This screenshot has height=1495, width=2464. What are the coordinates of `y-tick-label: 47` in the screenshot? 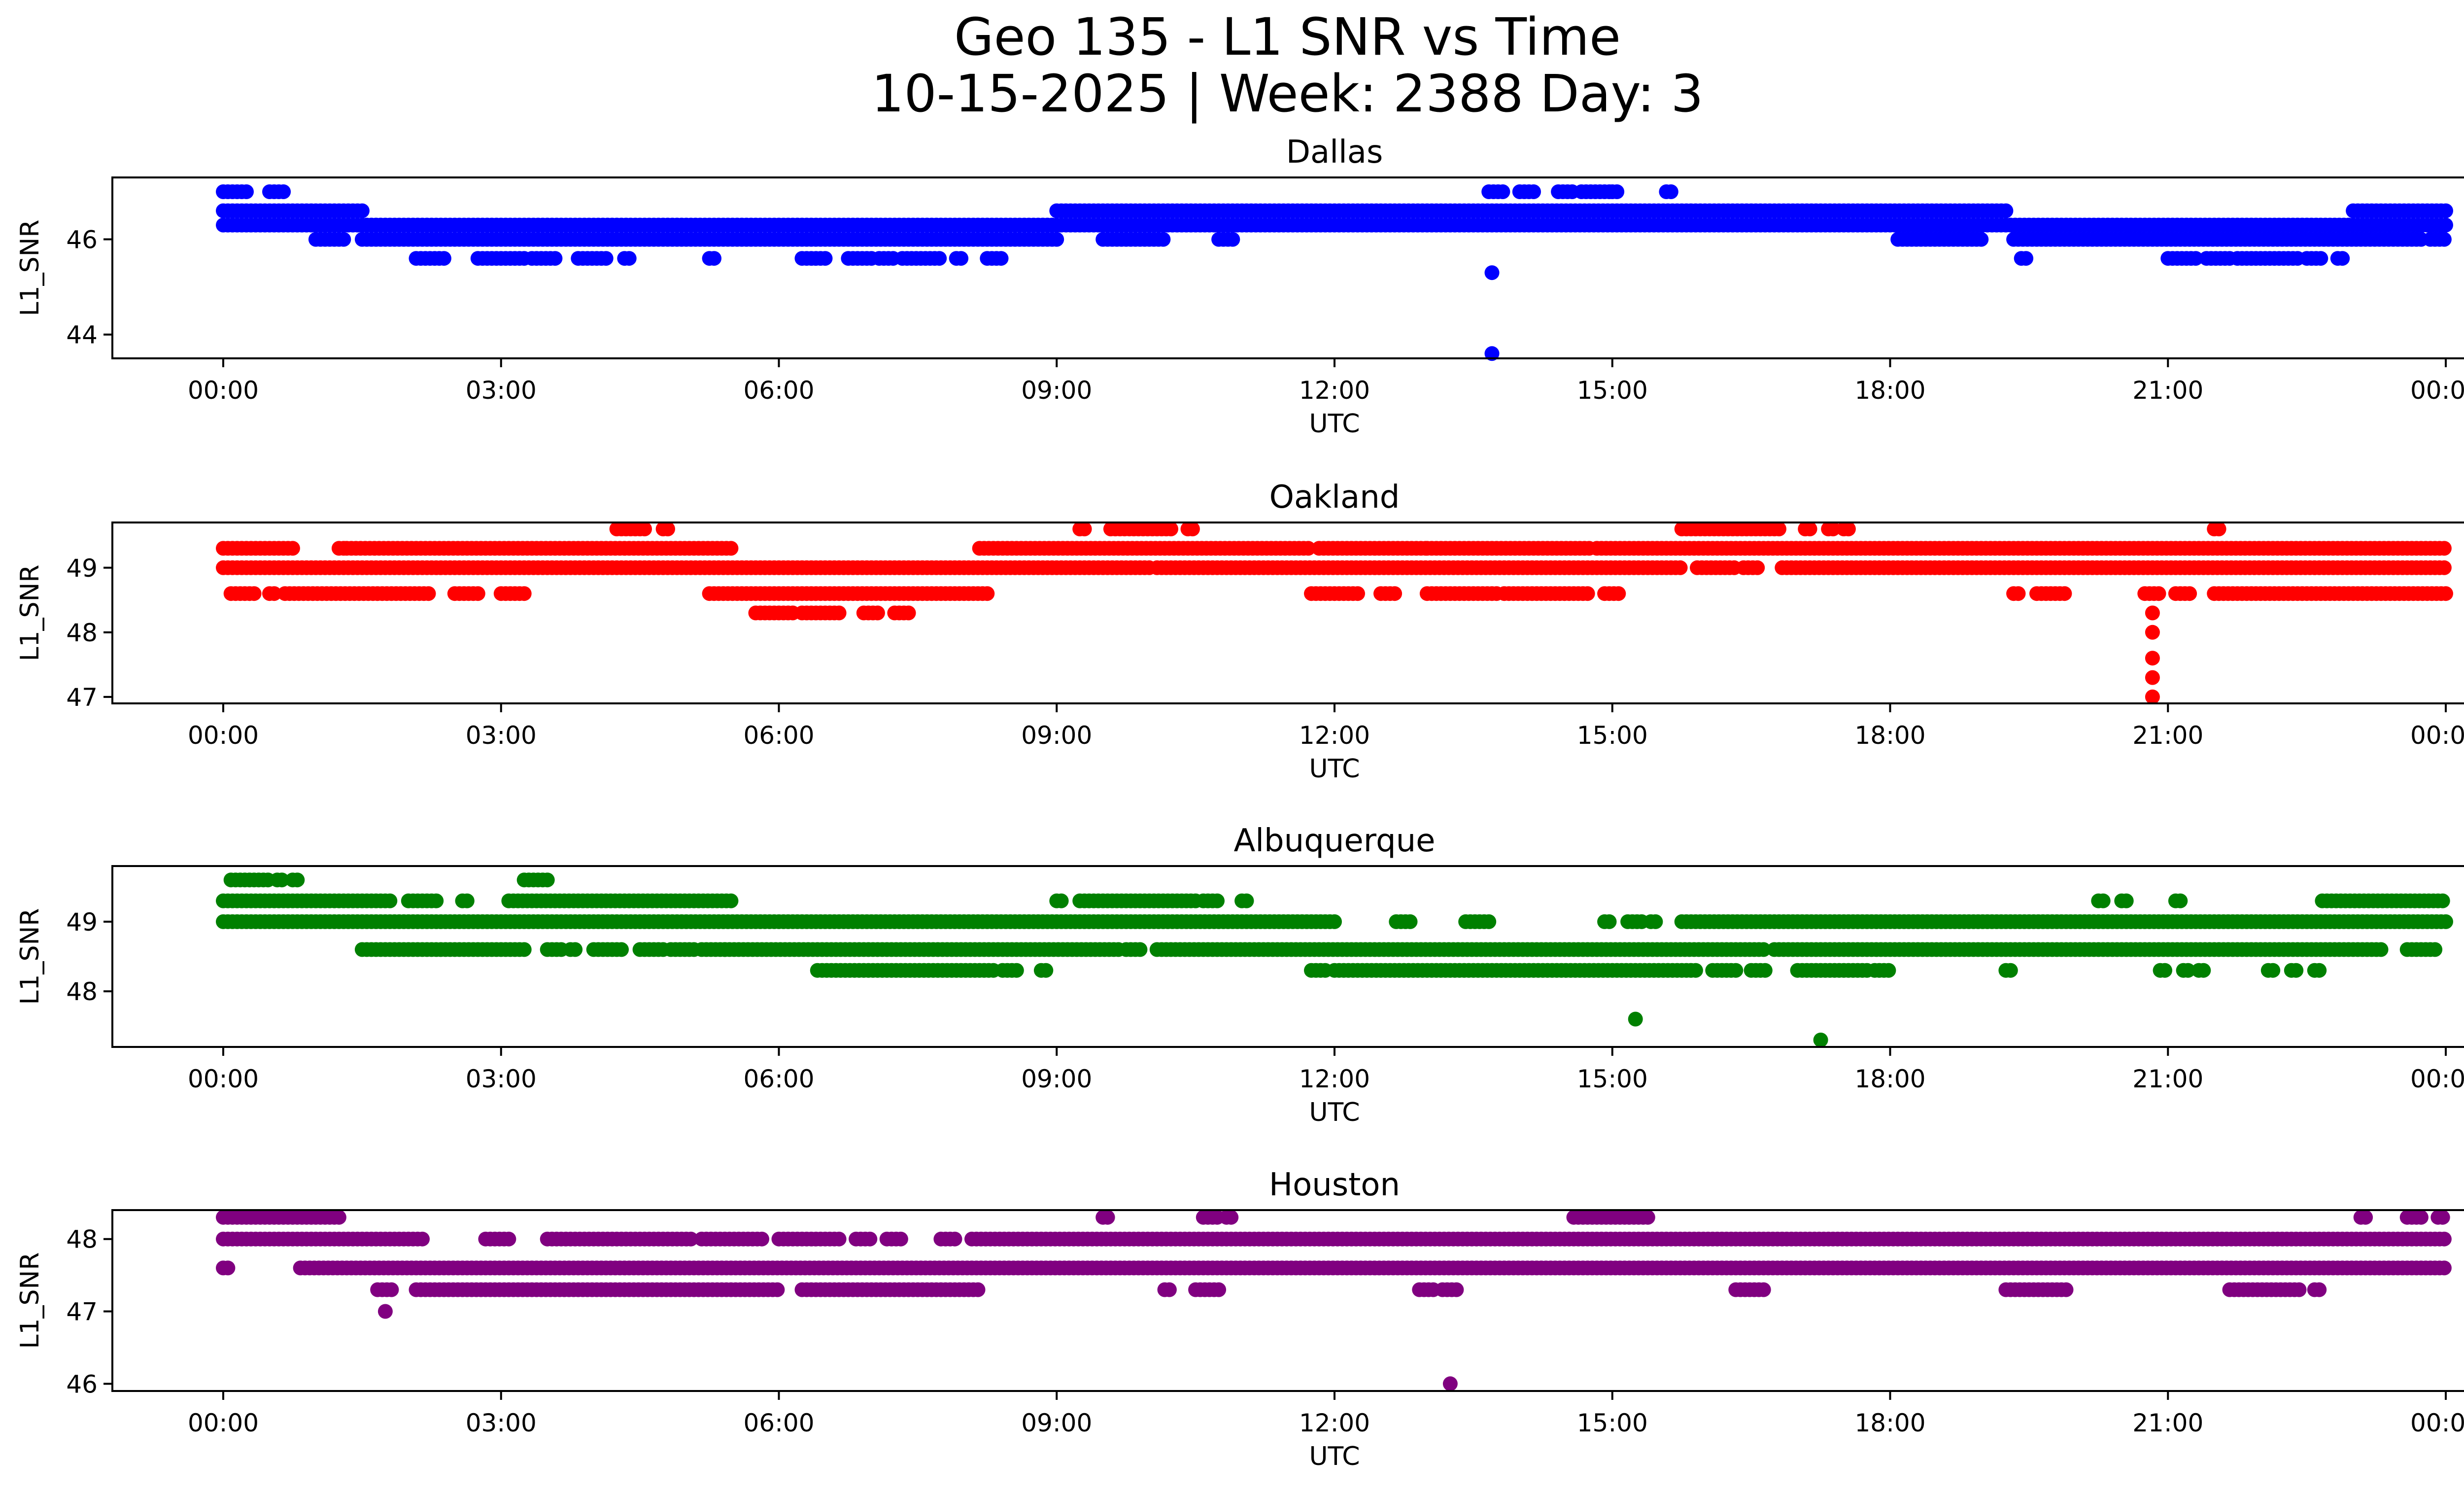 It's located at (82, 697).